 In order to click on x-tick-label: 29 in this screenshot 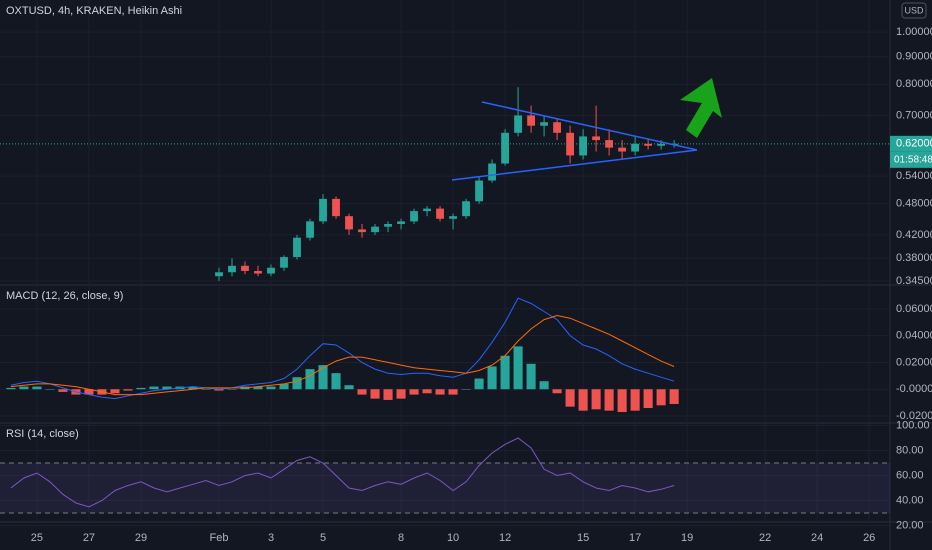, I will do `click(141, 538)`.